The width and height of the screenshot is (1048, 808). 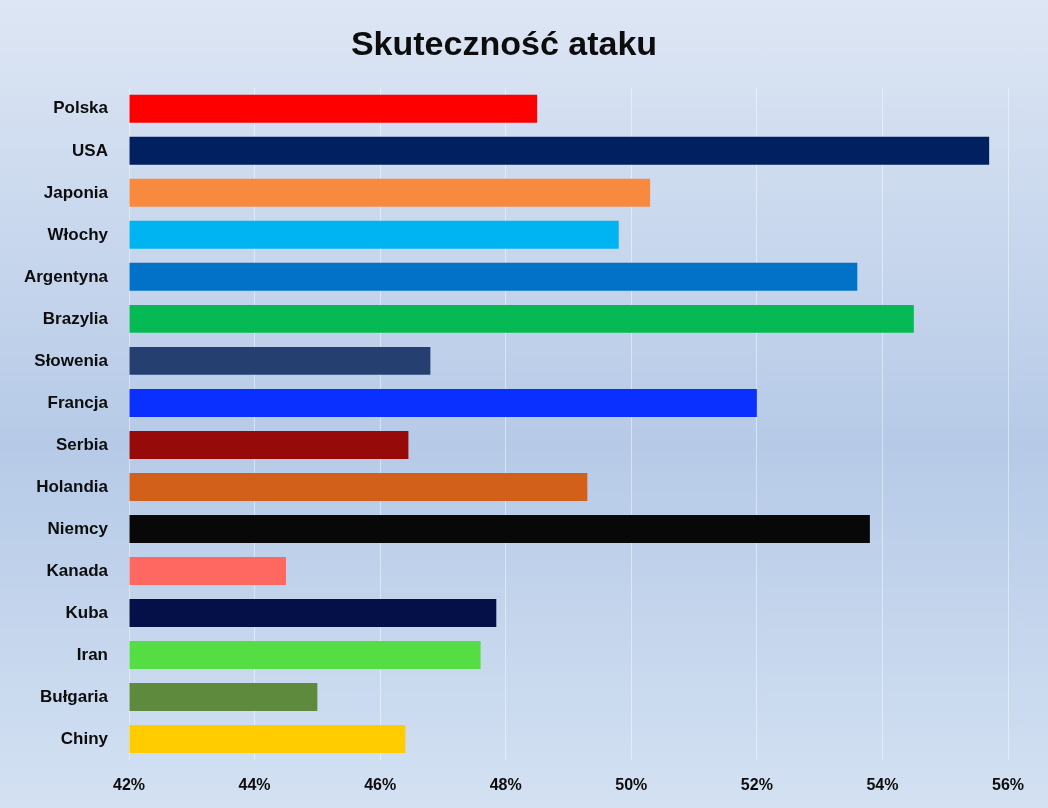 What do you see at coordinates (78, 402) in the screenshot?
I see `y-tick-label: Francja` at bounding box center [78, 402].